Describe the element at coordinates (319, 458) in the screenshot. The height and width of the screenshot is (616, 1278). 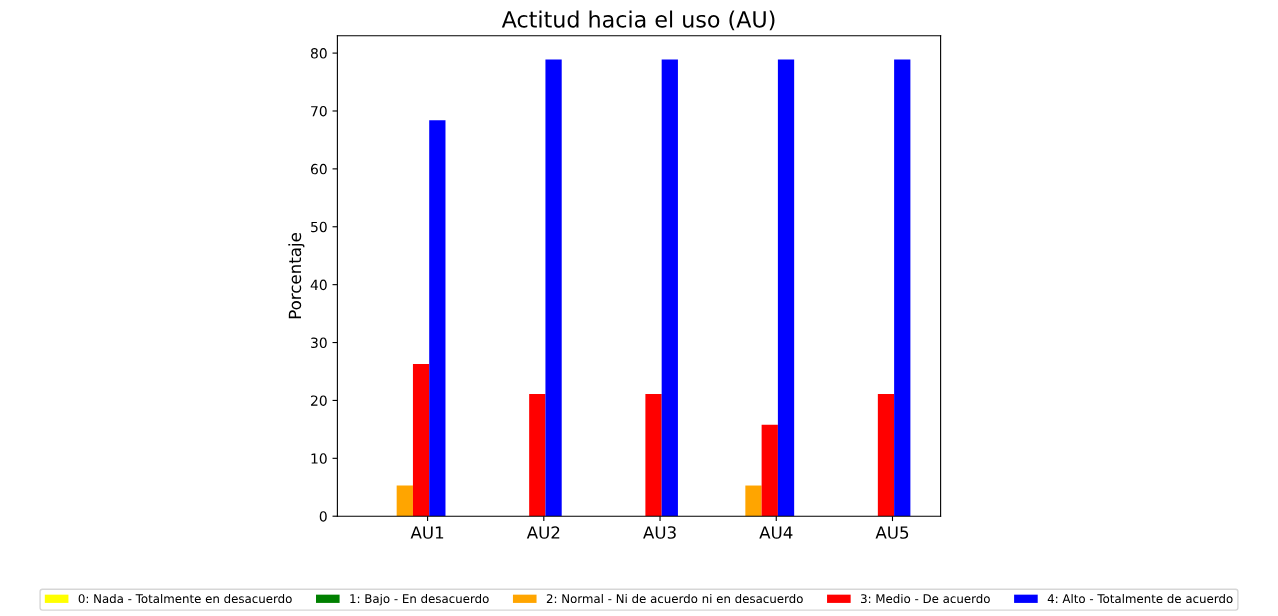
I see `y-tick-label: 10` at that location.